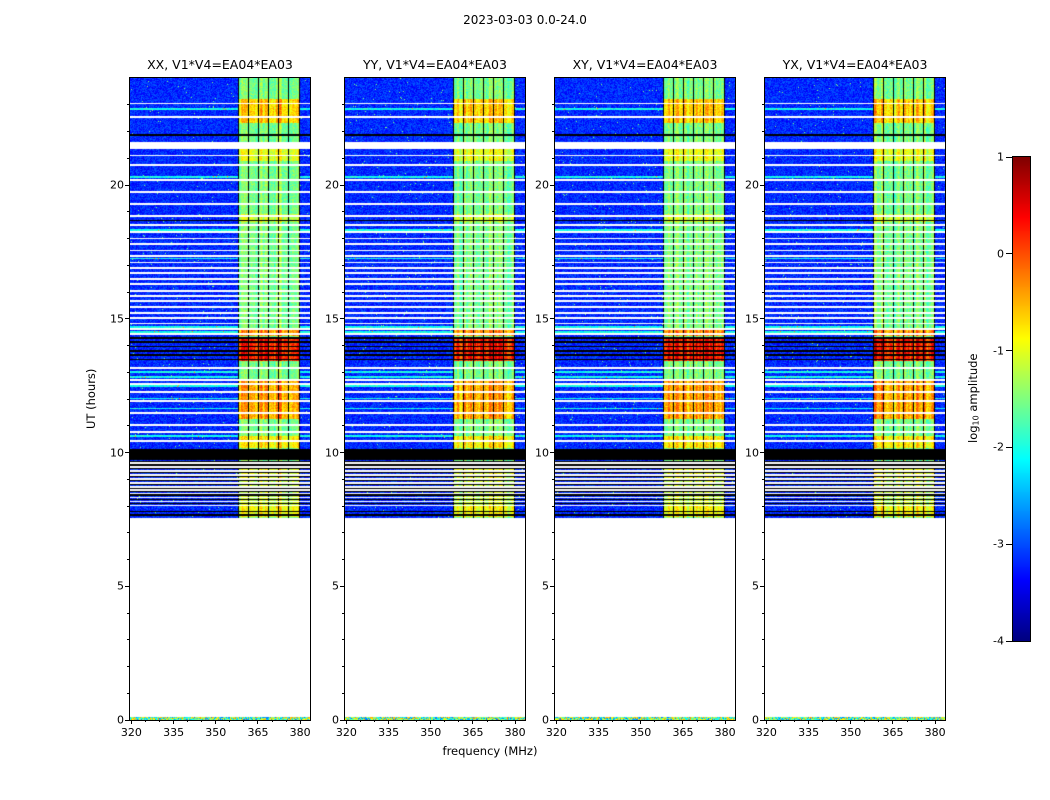  I want to click on colorbar-label-sub: 10, so click(976, 420).